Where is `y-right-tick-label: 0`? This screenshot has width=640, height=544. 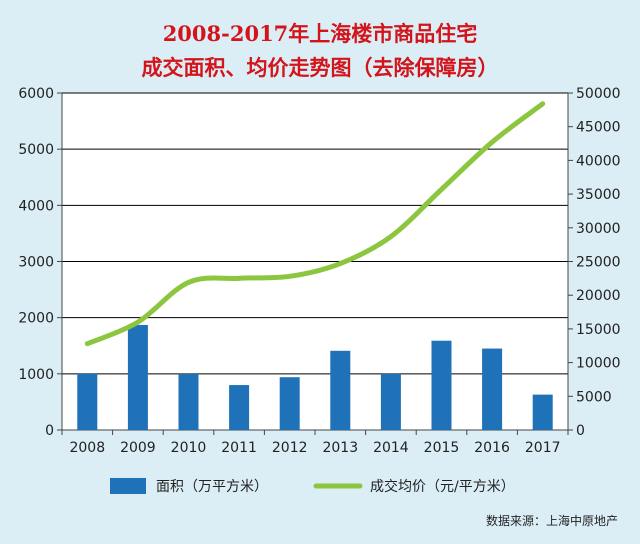 y-right-tick-label: 0 is located at coordinates (580, 431).